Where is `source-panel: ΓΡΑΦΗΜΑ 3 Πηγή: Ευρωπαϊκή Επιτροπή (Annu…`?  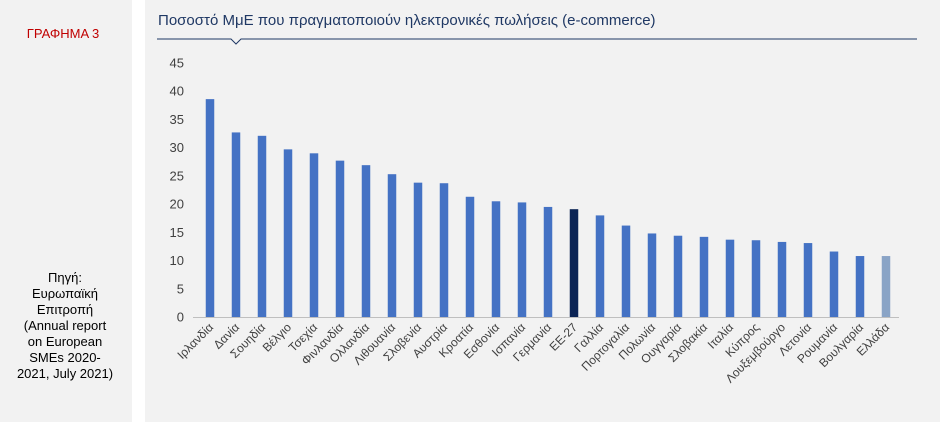
source-panel: ΓΡΑΦΗΜΑ 3 Πηγή: Ευρωπαϊκή Επιτροπή (Annu… is located at coordinates (66, 211).